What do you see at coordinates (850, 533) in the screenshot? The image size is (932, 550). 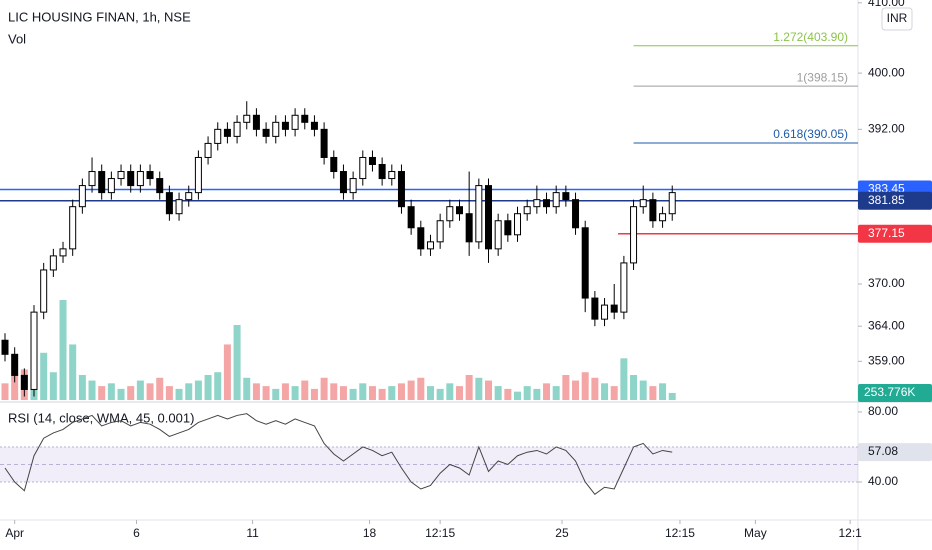 I see `time-tick-label: 12:1` at bounding box center [850, 533].